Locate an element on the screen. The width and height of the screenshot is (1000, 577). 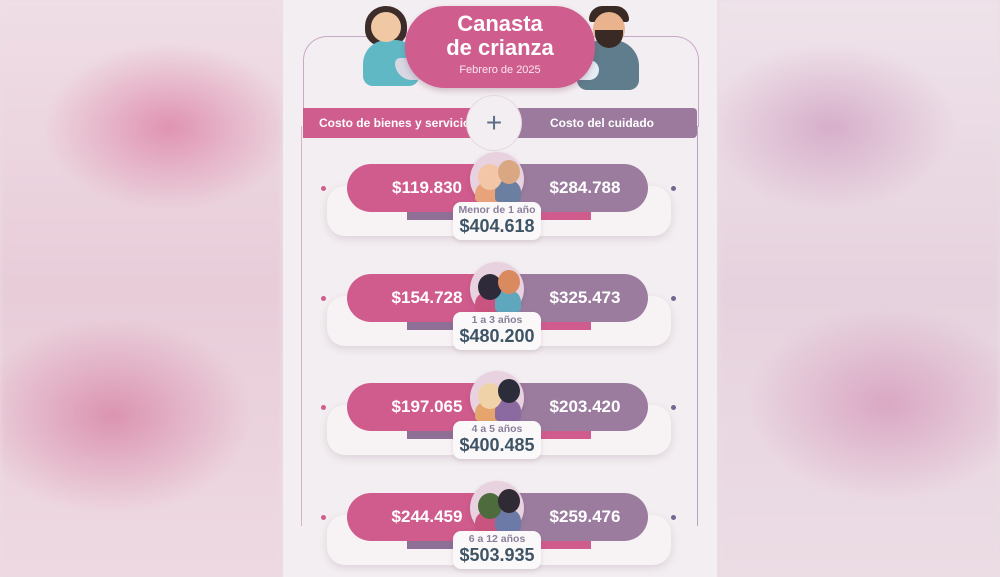
title-pill is located at coordinates (500, 47).